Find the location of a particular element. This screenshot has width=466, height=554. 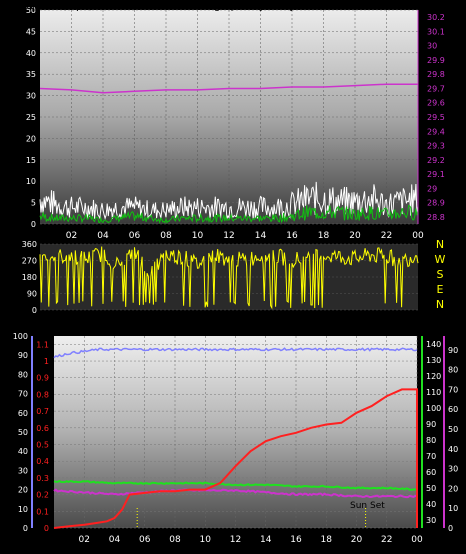

barometer-tick-label: 29.3 is located at coordinates (436, 146).